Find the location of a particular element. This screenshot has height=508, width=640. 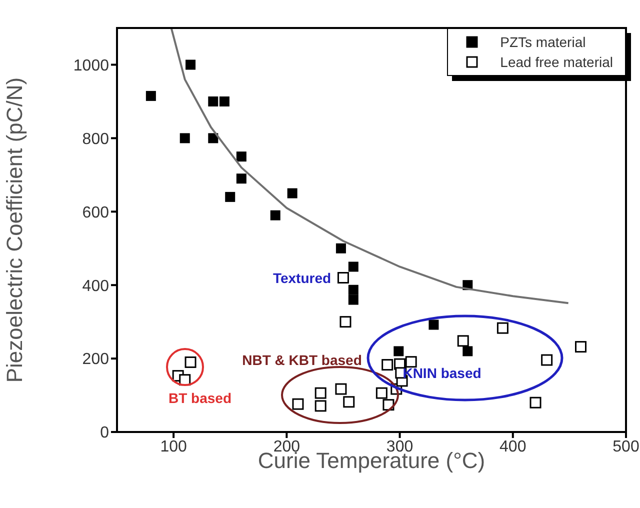

legend-label: Lead free material is located at coordinates (556, 62).